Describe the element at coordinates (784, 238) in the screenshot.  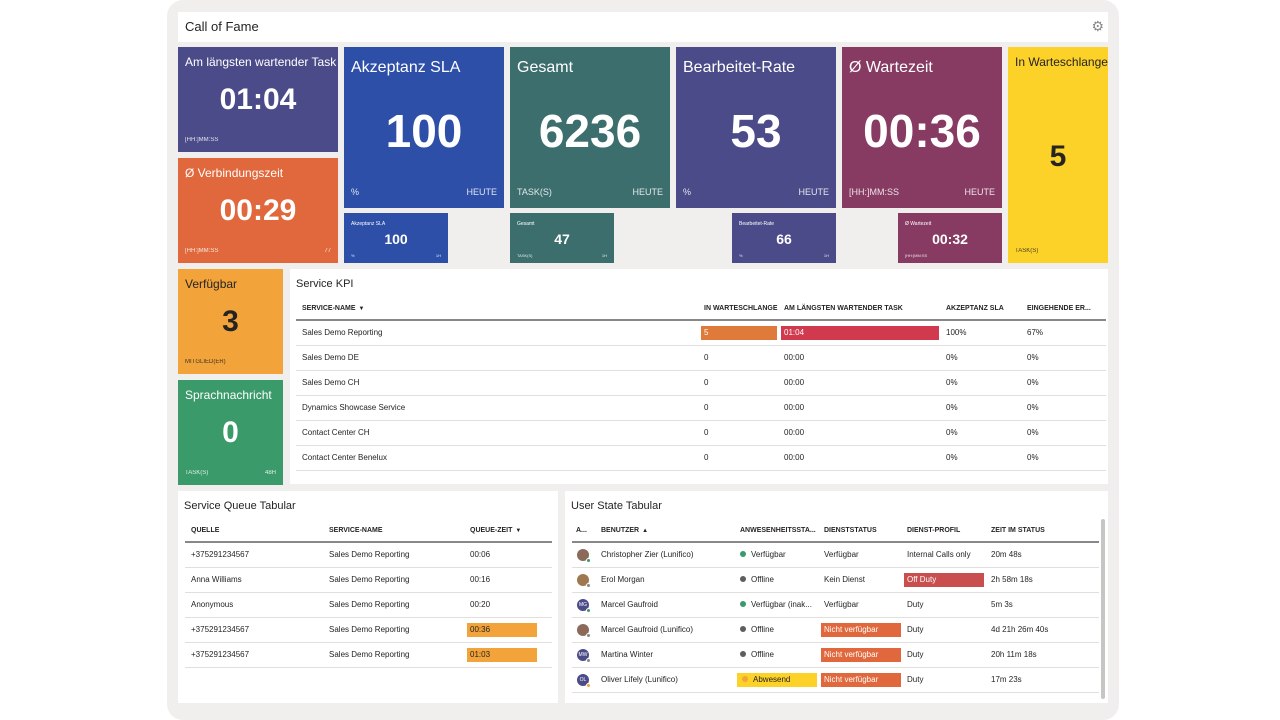
I see `tile-mini-rate: Bearbeitet-Rate 66 % 1H` at that location.